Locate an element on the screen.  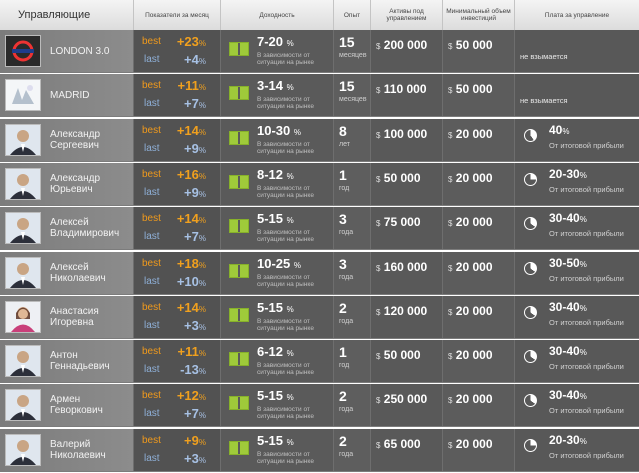
assets-cell: $ 100 000 is located at coordinates (407, 139).